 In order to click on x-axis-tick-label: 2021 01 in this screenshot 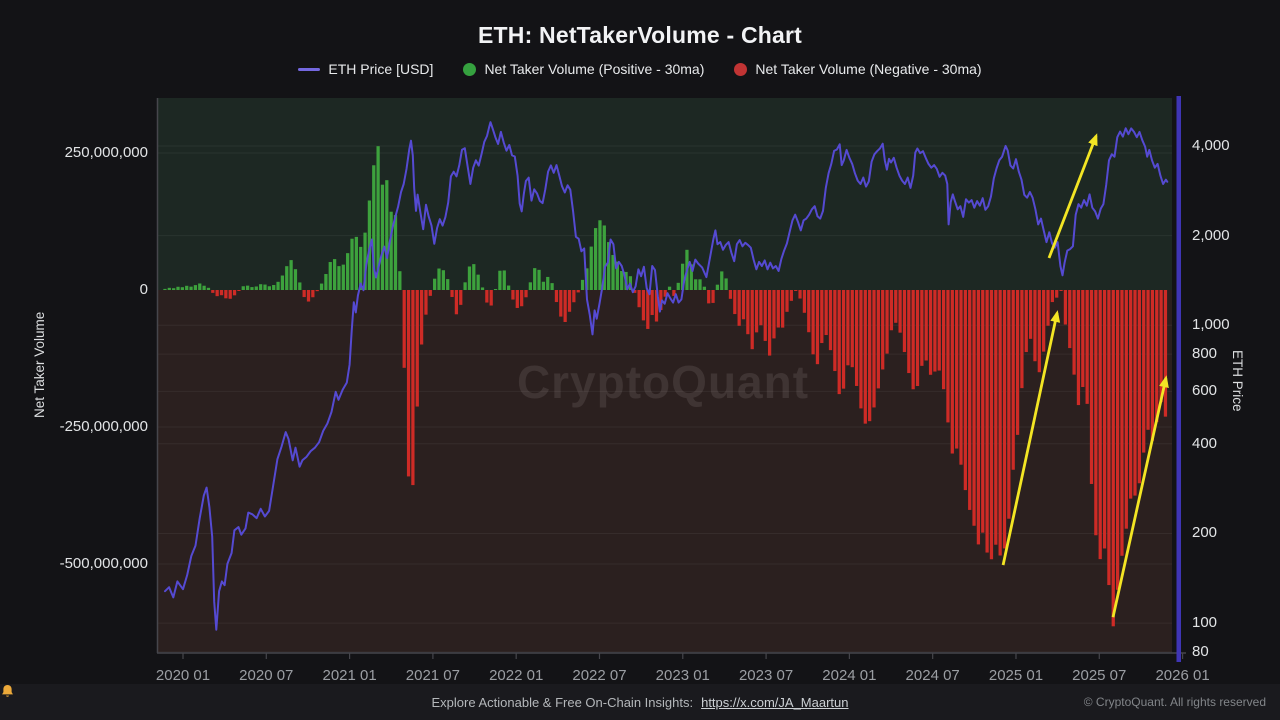, I will do `click(349, 675)`.